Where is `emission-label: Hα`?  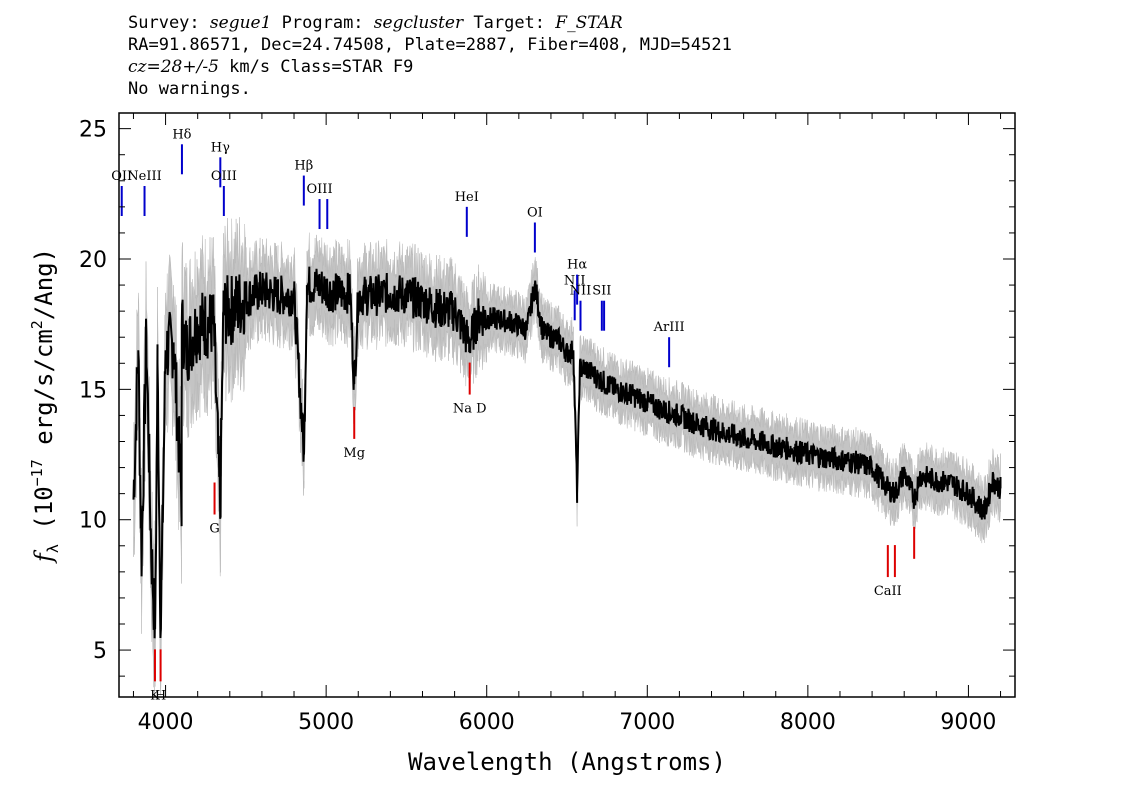
emission-label: Hα is located at coordinates (577, 265).